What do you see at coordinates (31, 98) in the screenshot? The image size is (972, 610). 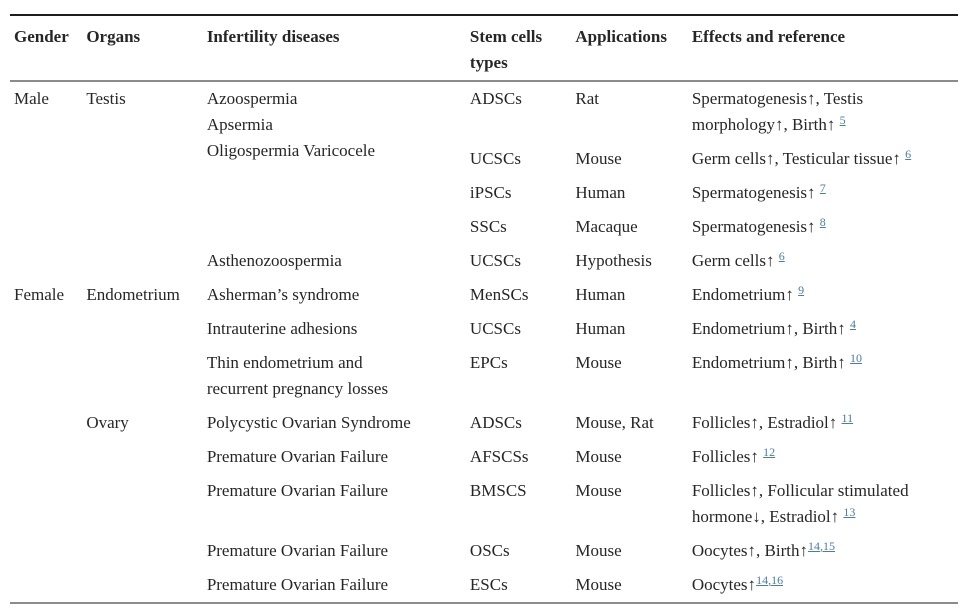 I see `gender-cell: Male` at bounding box center [31, 98].